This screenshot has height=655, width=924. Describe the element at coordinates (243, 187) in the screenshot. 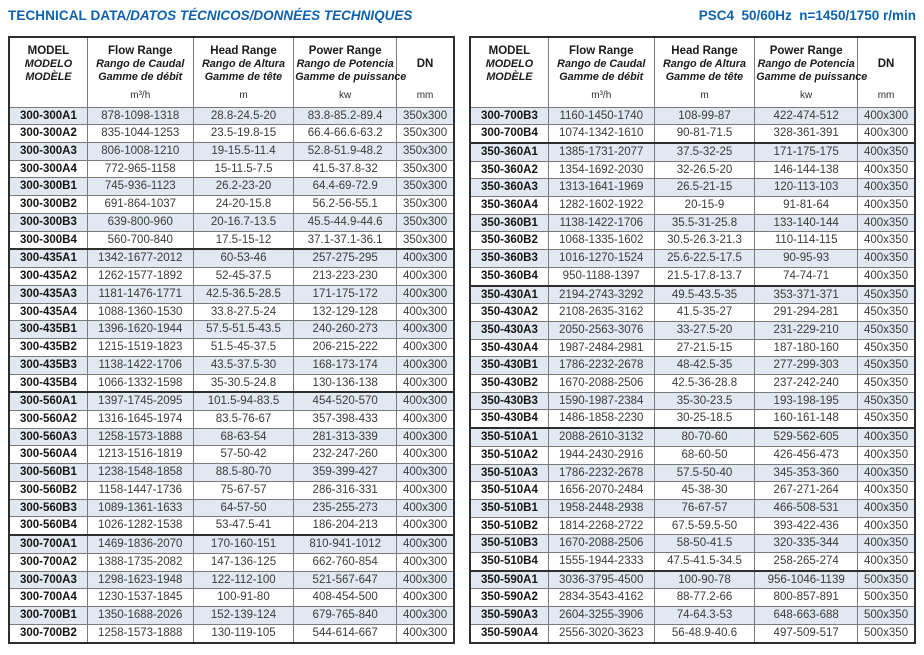

I see `head-range-cell: 26.2-23-20` at that location.